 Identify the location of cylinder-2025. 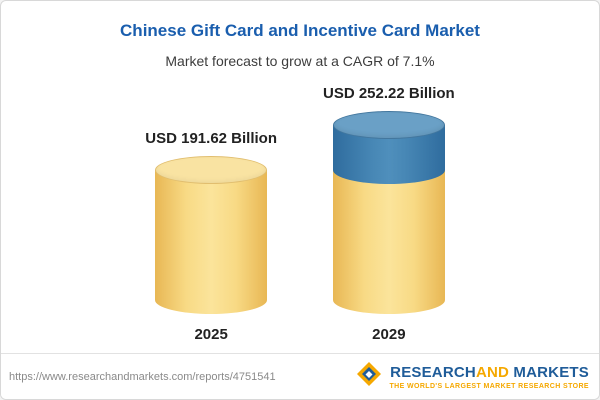
(211, 235).